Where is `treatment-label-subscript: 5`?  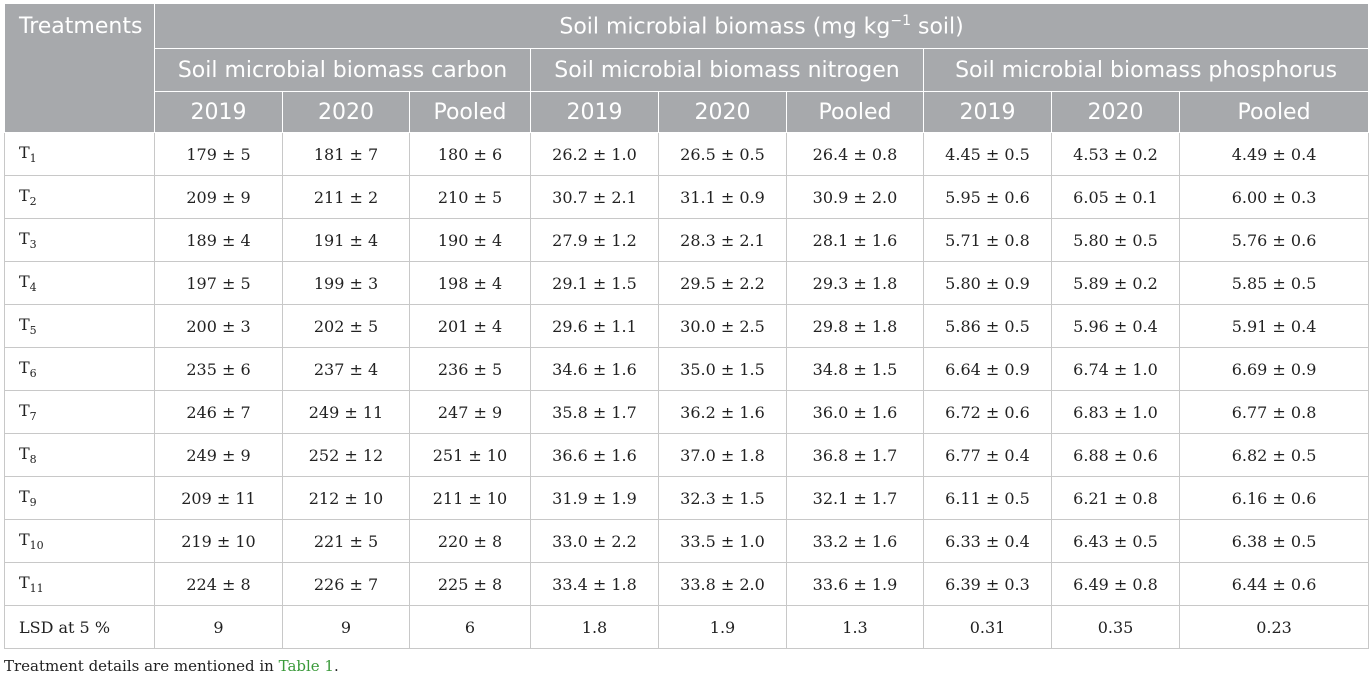
treatment-label-subscript: 5 is located at coordinates (33, 331).